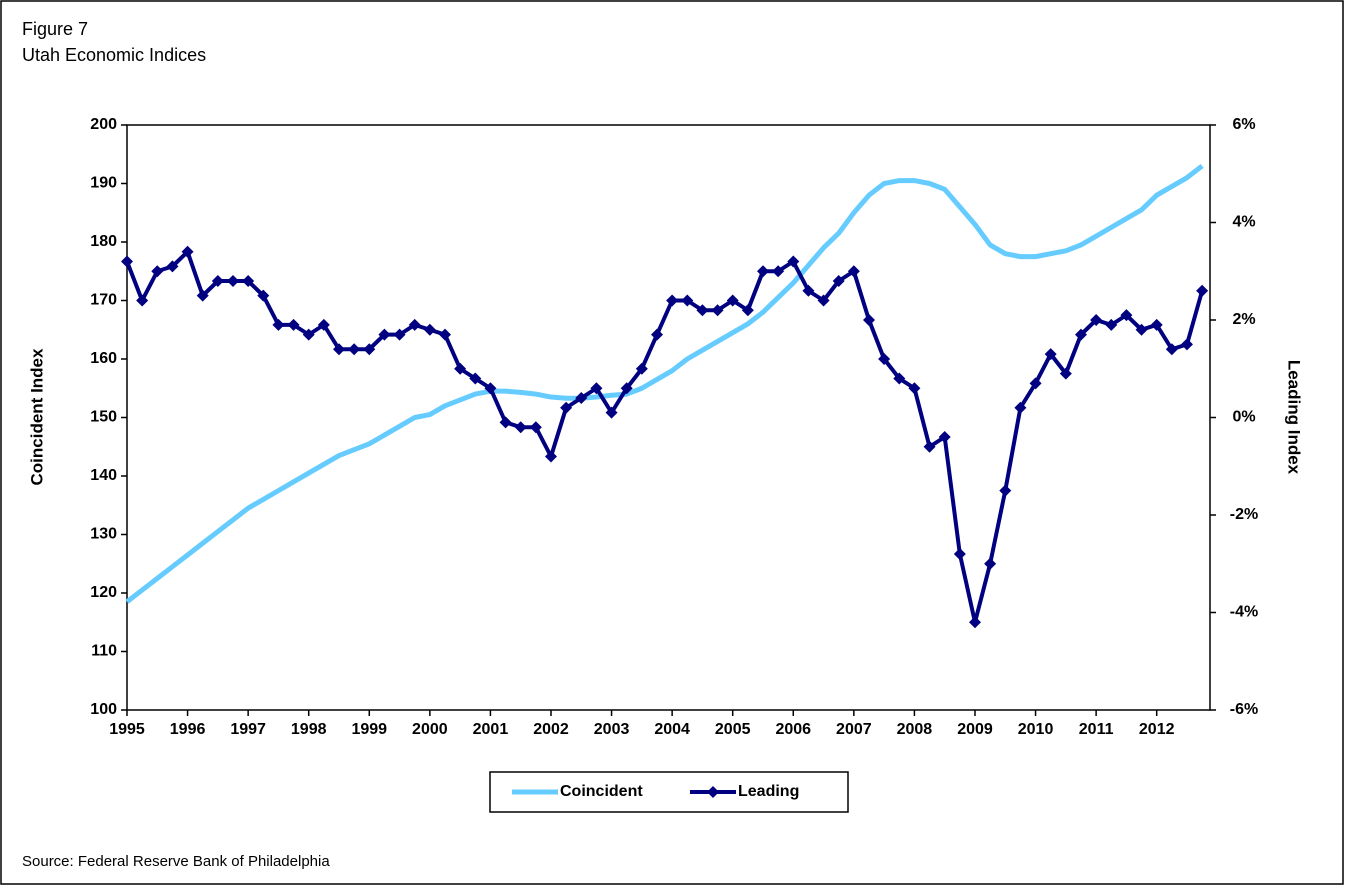 The width and height of the screenshot is (1345, 886). Describe the element at coordinates (793, 729) in the screenshot. I see `x-tick-label: 2006` at that location.